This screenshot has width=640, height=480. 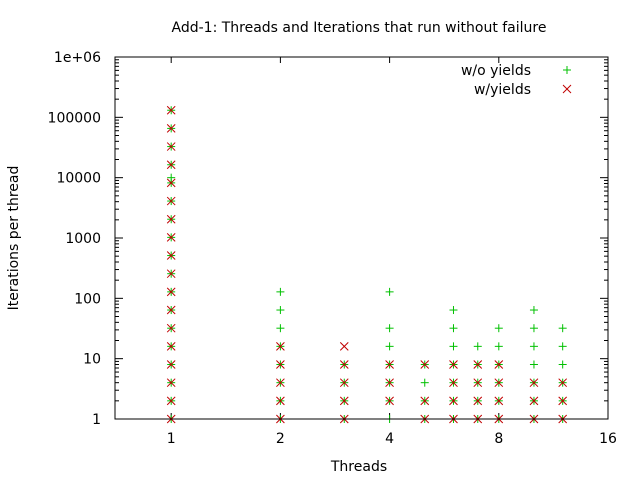 What do you see at coordinates (498, 439) in the screenshot?
I see `x-tick-label: 8` at bounding box center [498, 439].